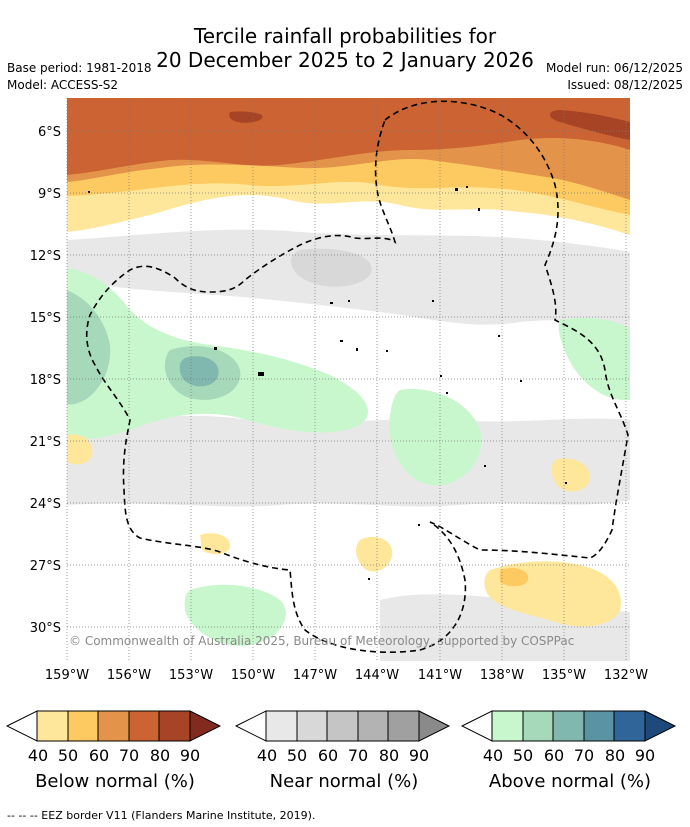  Describe the element at coordinates (45, 504) in the screenshot. I see `lat-label: 24°S` at that location.